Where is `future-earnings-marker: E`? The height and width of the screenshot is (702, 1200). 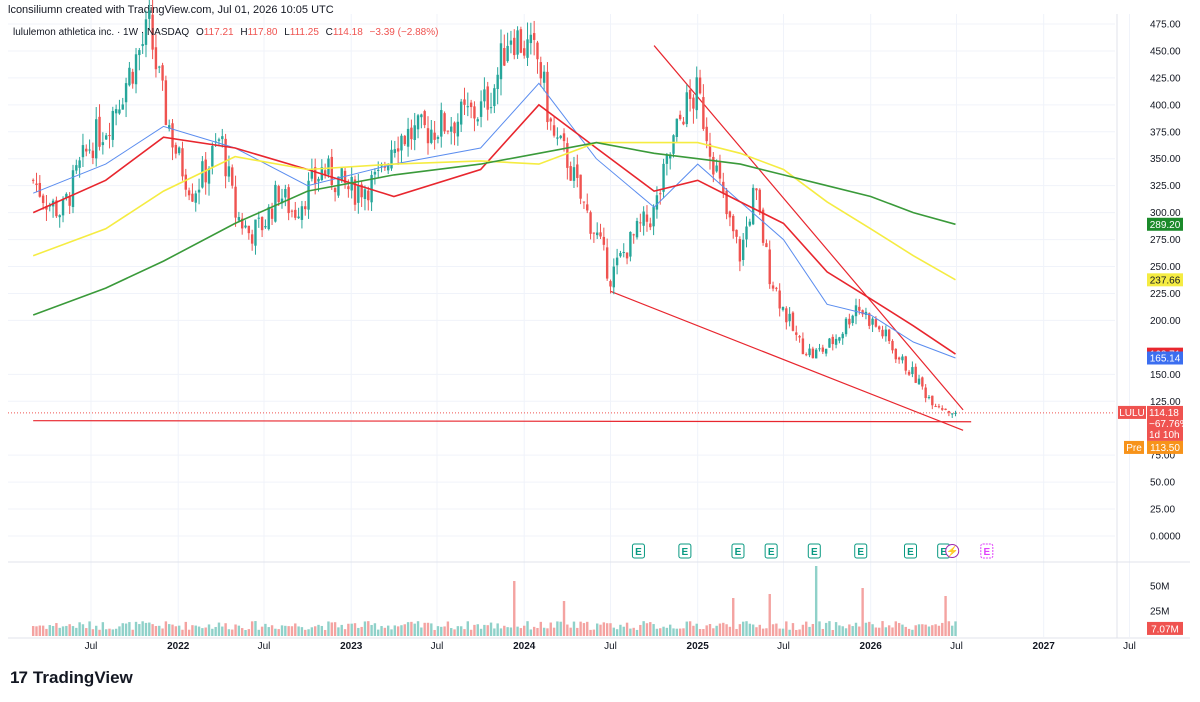 future-earnings-marker: E is located at coordinates (987, 551).